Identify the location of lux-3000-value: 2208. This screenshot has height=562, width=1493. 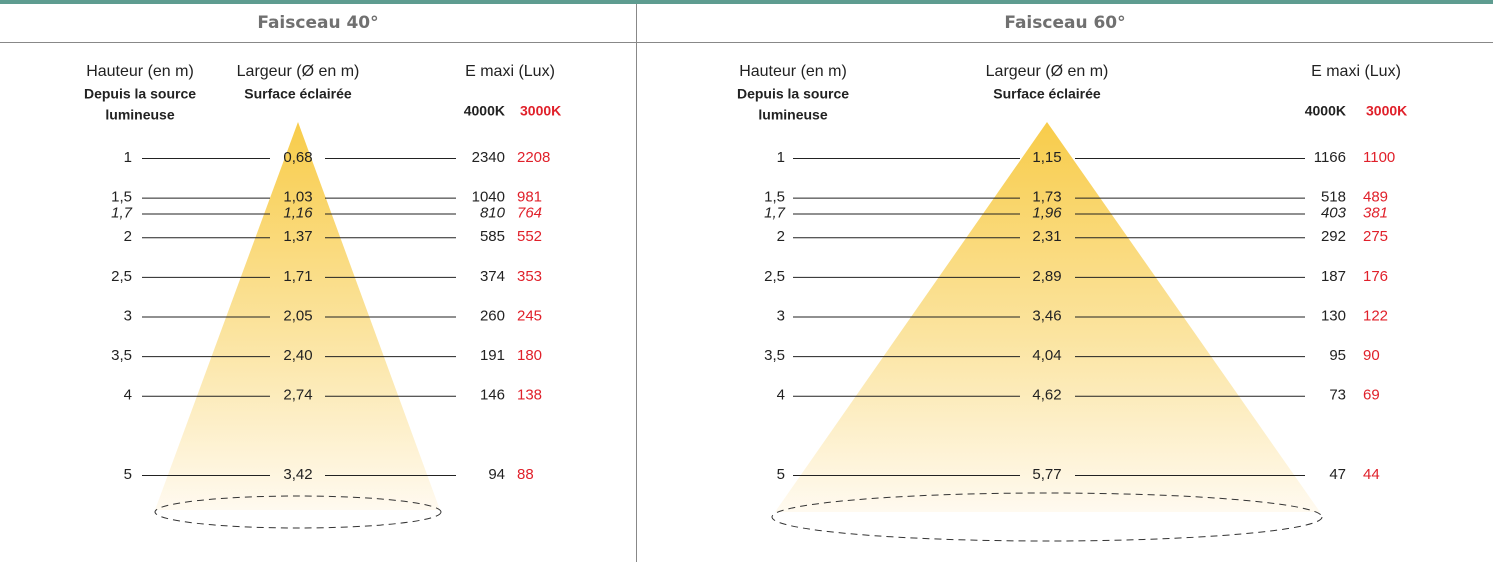
(533, 157).